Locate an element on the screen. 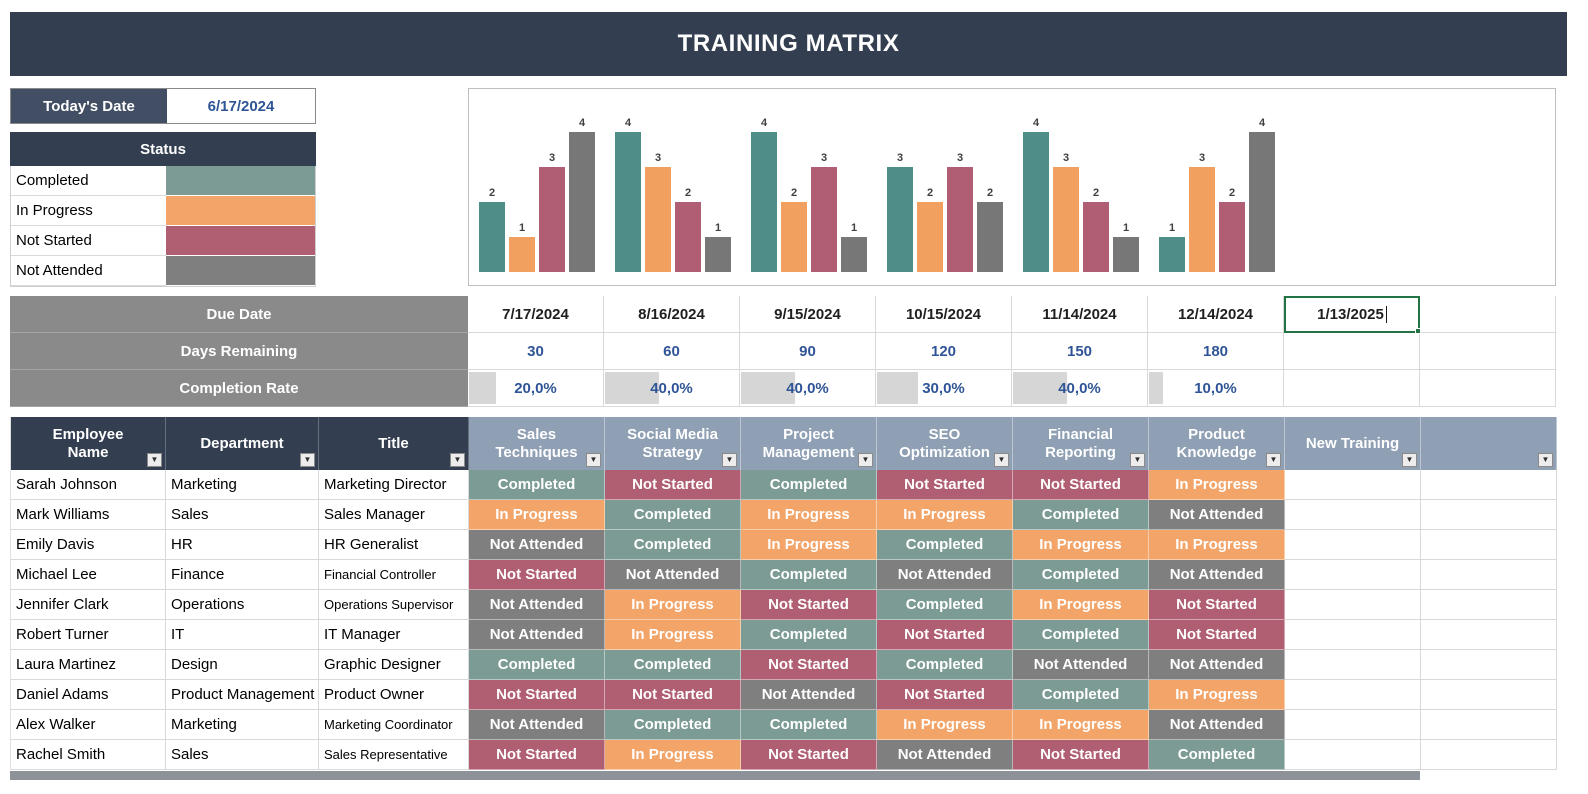  days-remaining-cell: 90 is located at coordinates (808, 351).